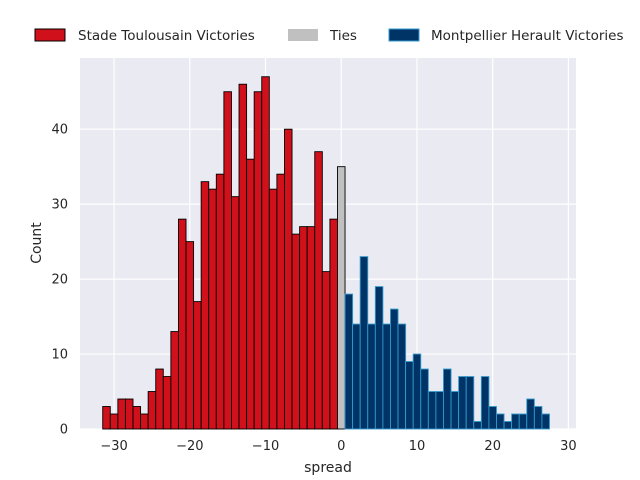  What do you see at coordinates (343, 36) in the screenshot?
I see `legend-label-ties: Ties` at bounding box center [343, 36].